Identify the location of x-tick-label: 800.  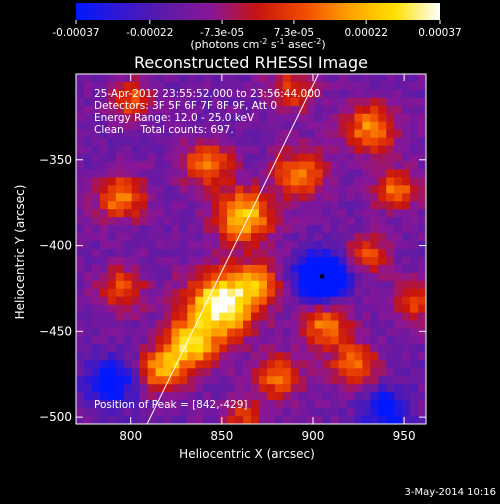
(130, 436).